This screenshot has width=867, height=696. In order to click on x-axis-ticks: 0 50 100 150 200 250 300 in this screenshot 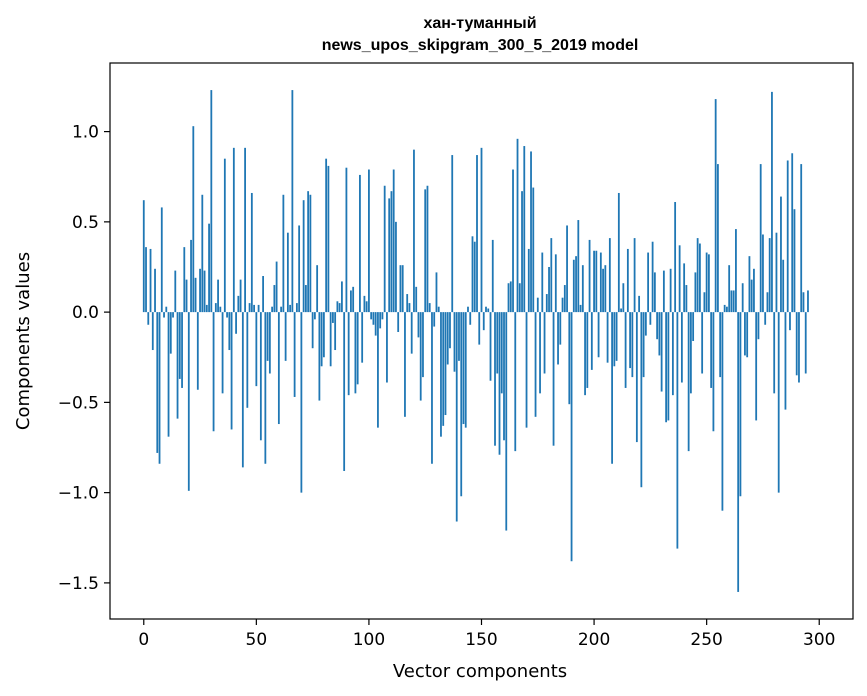, I will do `click(486, 634)`.